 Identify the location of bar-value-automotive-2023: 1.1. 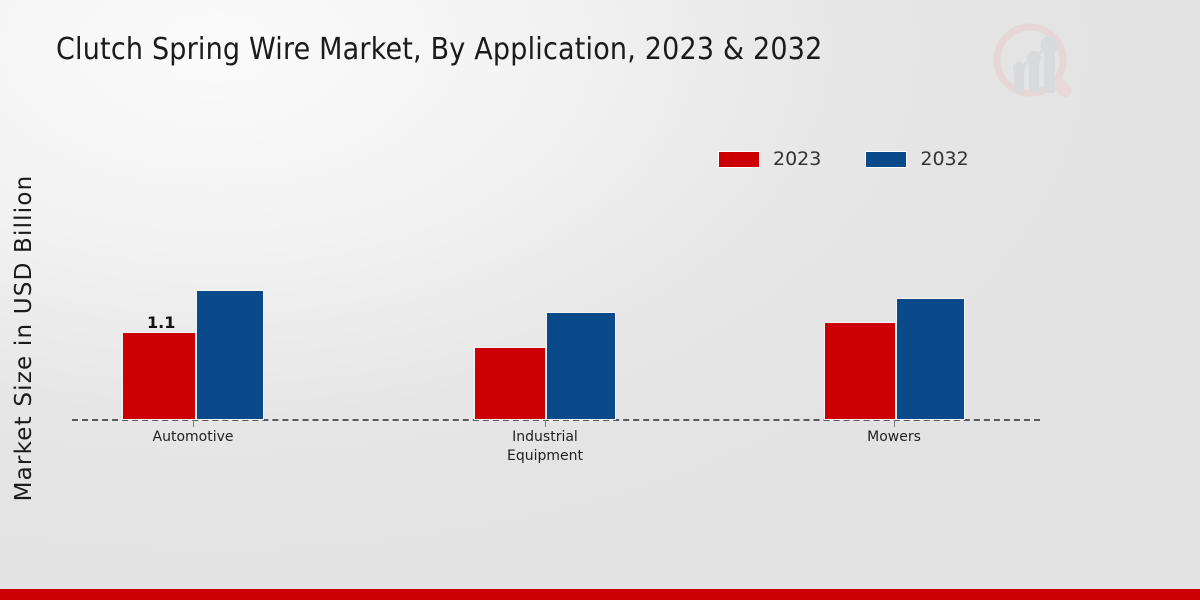
(161, 322).